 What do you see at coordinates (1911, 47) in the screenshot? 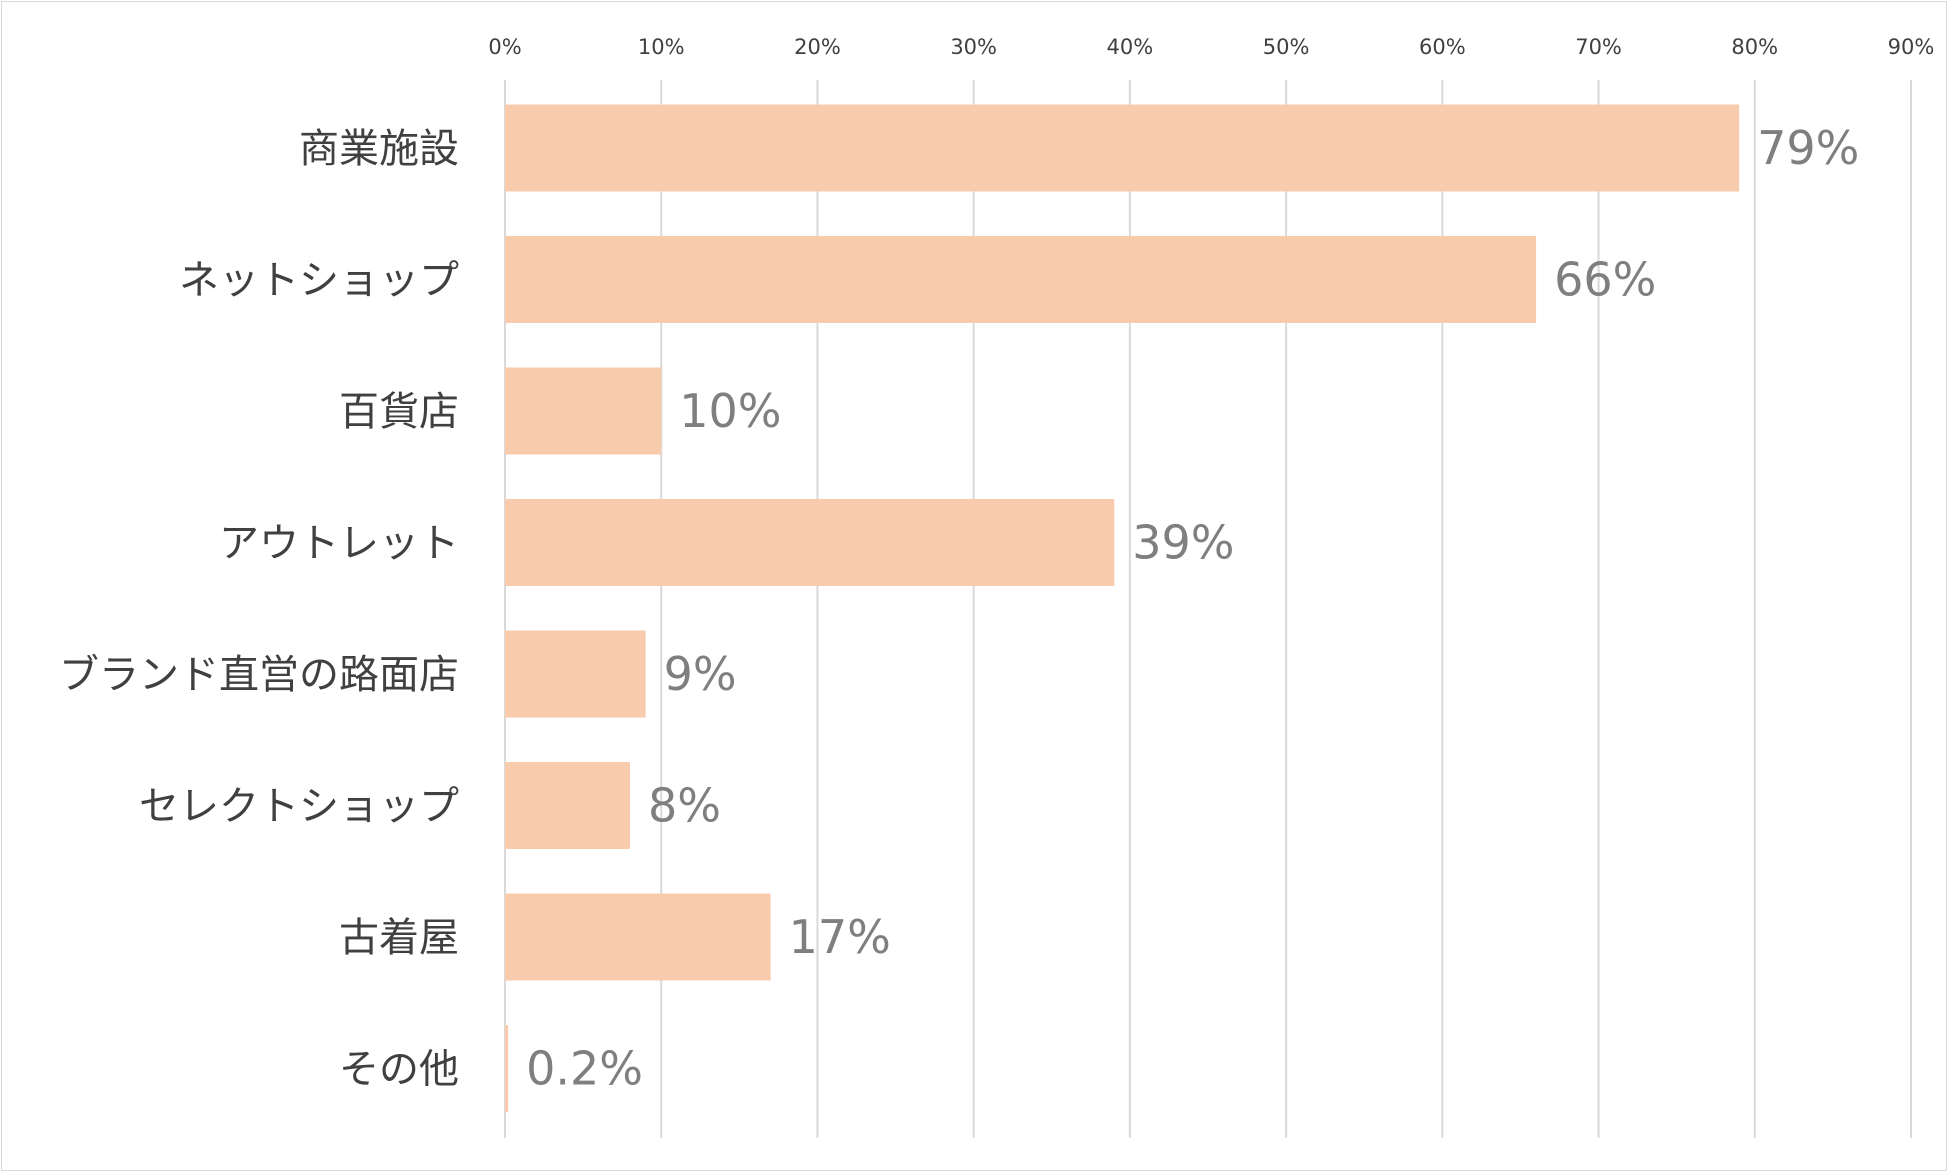
I see `x-tick-label: 90%` at bounding box center [1911, 47].